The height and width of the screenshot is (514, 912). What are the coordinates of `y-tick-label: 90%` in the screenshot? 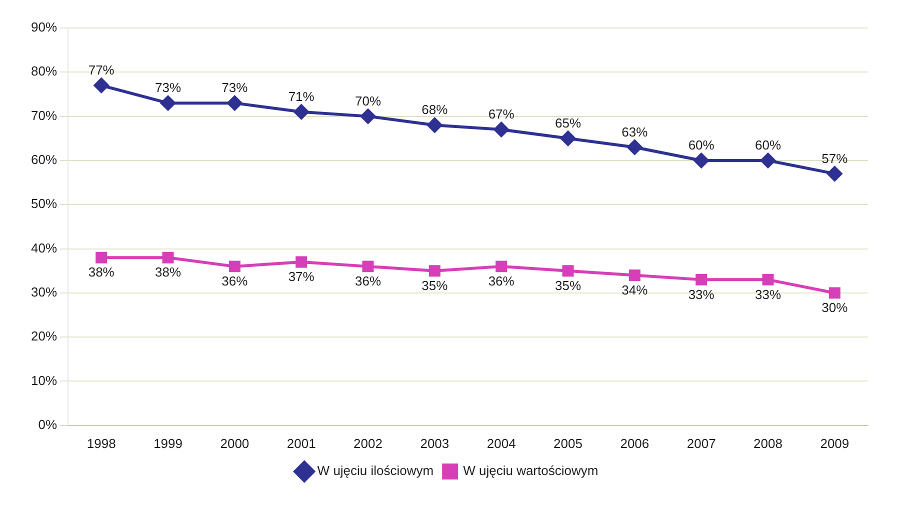 It's located at (44, 27).